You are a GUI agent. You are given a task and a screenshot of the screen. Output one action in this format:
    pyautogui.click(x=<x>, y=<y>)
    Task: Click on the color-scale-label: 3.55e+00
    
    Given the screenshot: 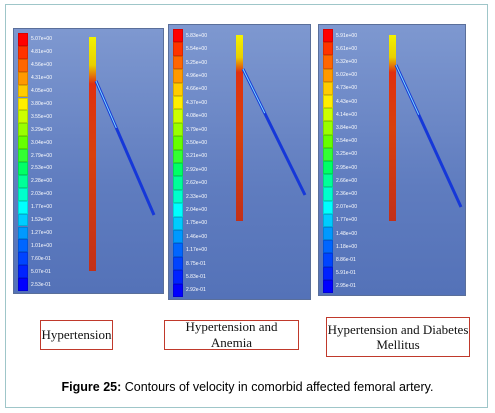 What is the action you would take?
    pyautogui.click(x=41, y=116)
    